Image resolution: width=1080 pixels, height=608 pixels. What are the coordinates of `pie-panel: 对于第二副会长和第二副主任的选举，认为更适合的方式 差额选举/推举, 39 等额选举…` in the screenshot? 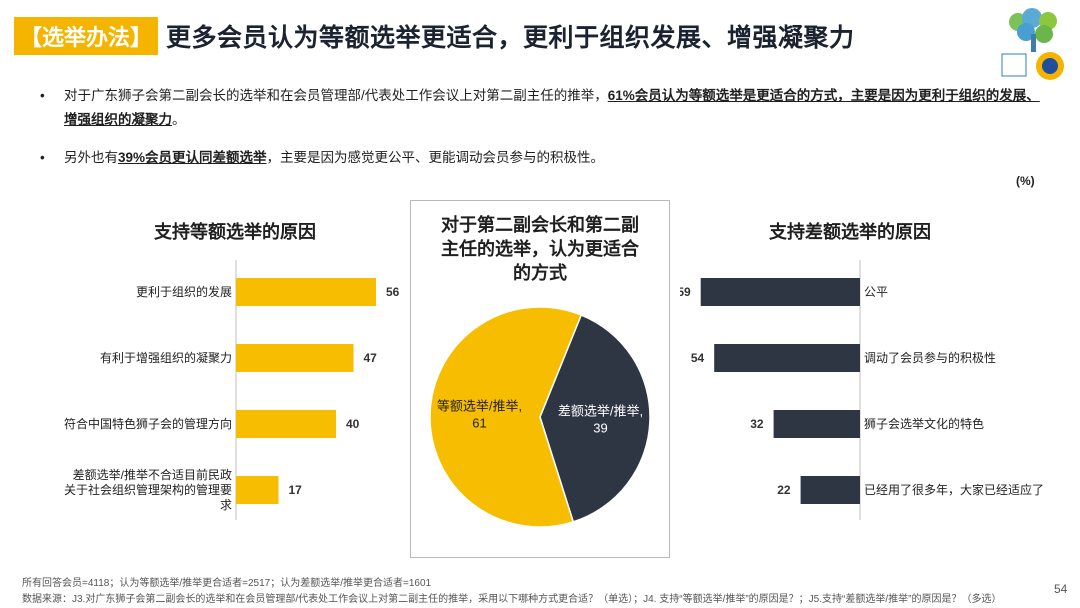 It's located at (540, 379).